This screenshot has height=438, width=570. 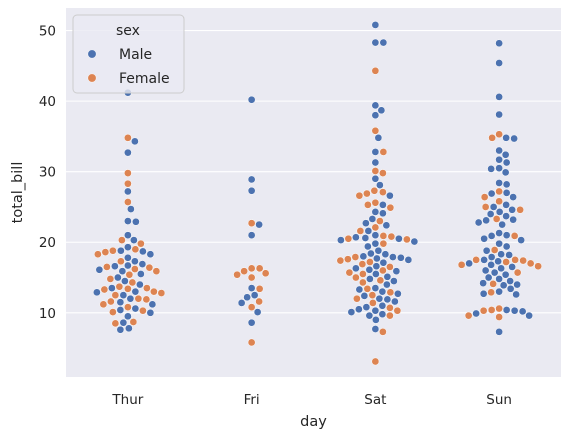 What do you see at coordinates (128, 67) in the screenshot?
I see `legend-items: Male Female` at bounding box center [128, 67].